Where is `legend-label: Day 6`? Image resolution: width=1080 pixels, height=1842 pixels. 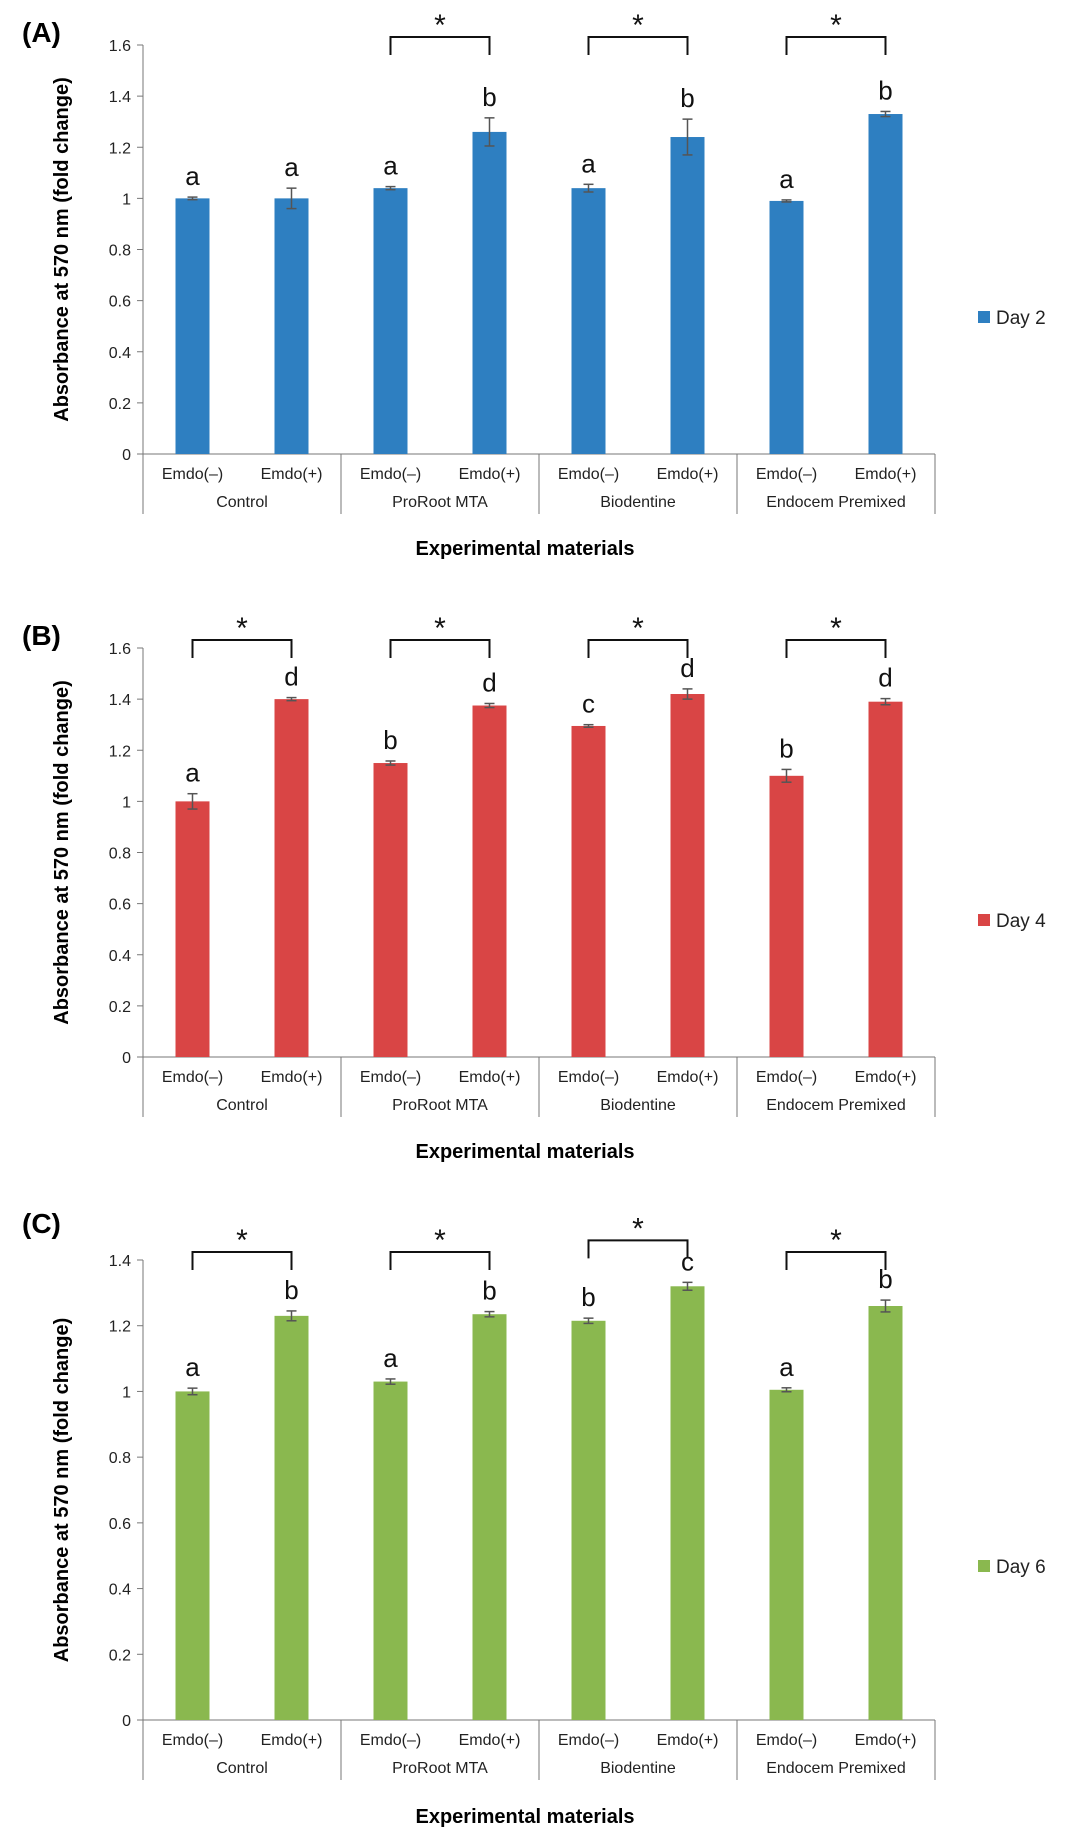
legend-label: Day 6 is located at coordinates (1021, 1567).